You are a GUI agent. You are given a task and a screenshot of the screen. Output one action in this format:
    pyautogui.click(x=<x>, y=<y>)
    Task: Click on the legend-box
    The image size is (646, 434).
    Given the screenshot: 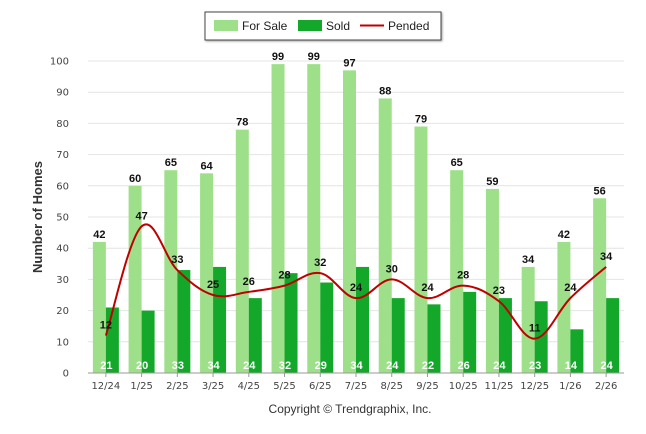 What is the action you would take?
    pyautogui.click(x=323, y=26)
    